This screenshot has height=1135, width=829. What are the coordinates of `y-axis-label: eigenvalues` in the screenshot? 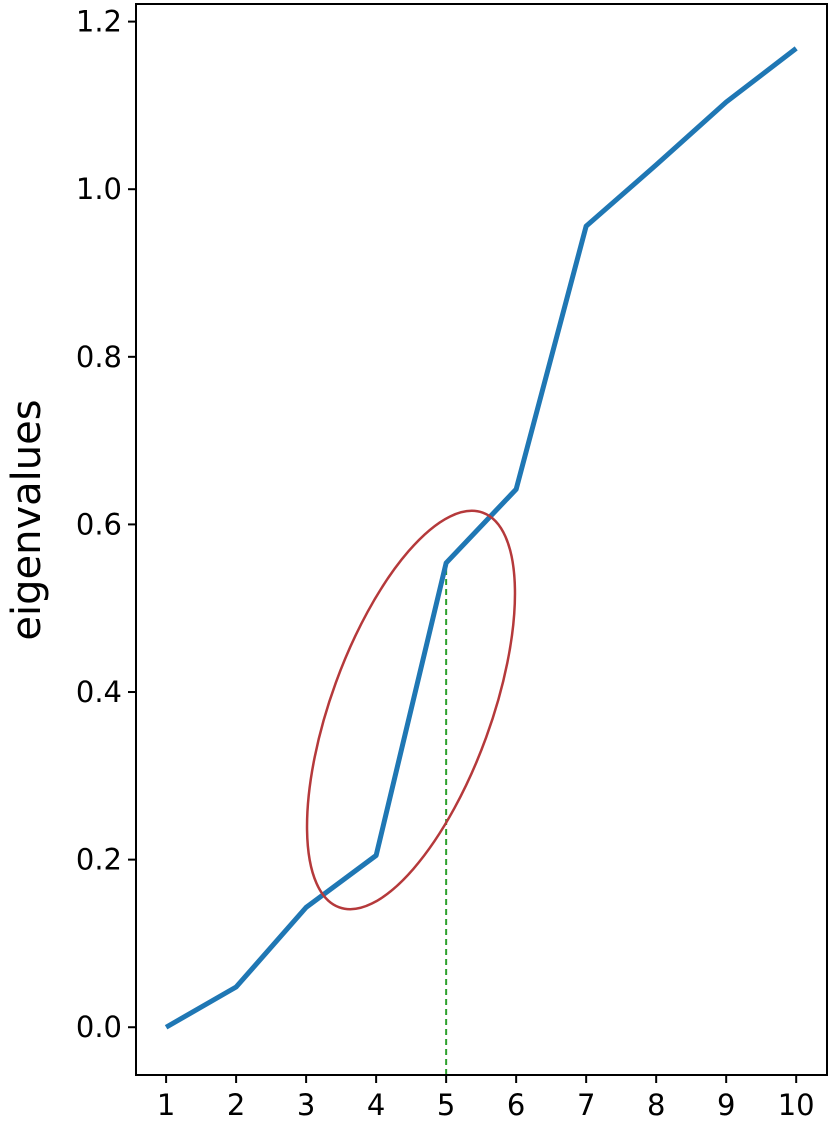 It's located at (27, 519).